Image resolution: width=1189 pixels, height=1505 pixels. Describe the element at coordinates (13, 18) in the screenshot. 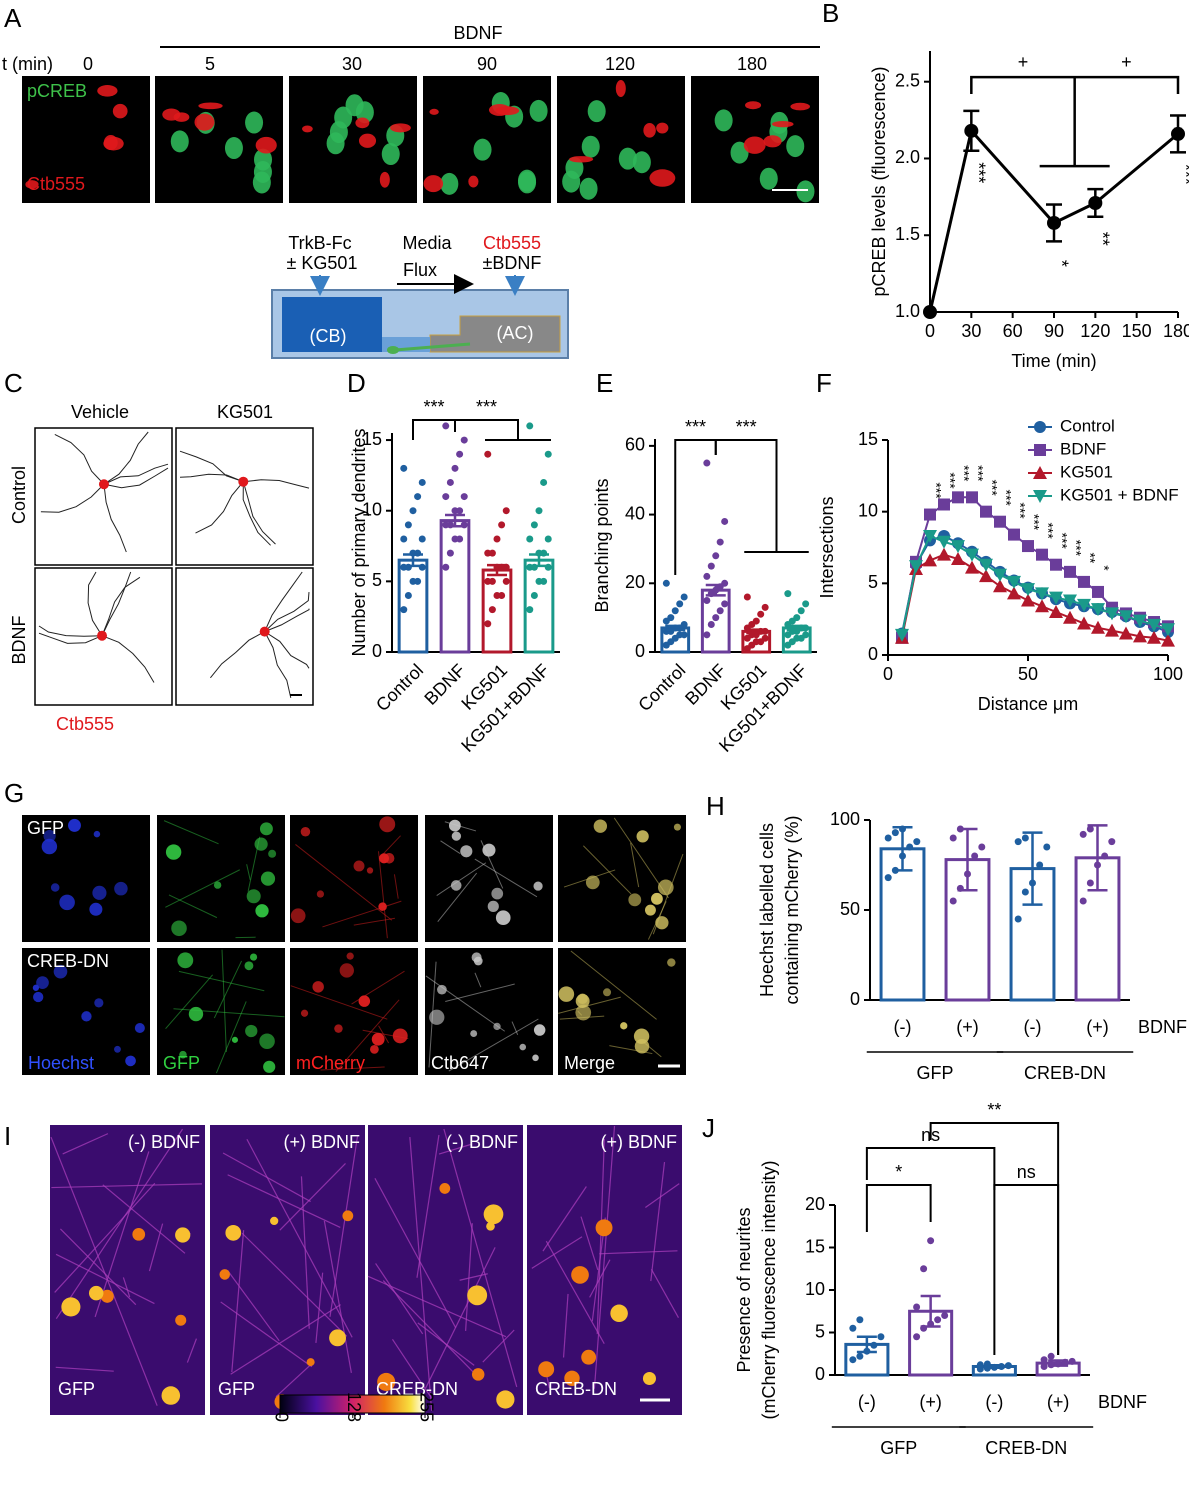

I see `panel-letter: A` at that location.